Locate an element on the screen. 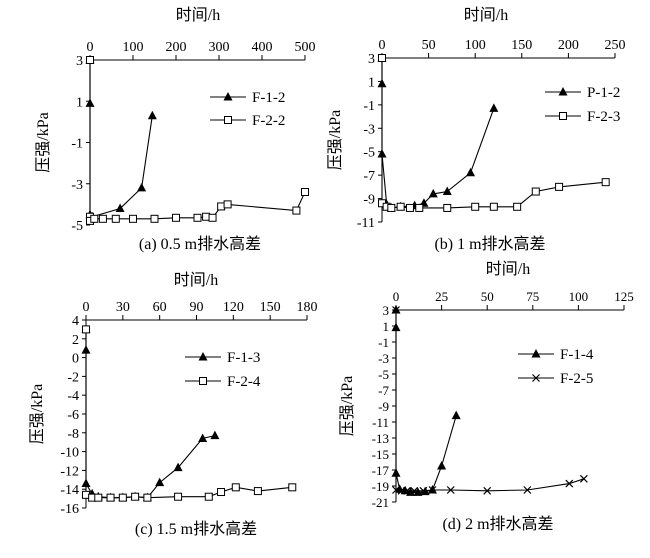 The width and height of the screenshot is (650, 558). legend-entry: F-2-5 is located at coordinates (555, 379).